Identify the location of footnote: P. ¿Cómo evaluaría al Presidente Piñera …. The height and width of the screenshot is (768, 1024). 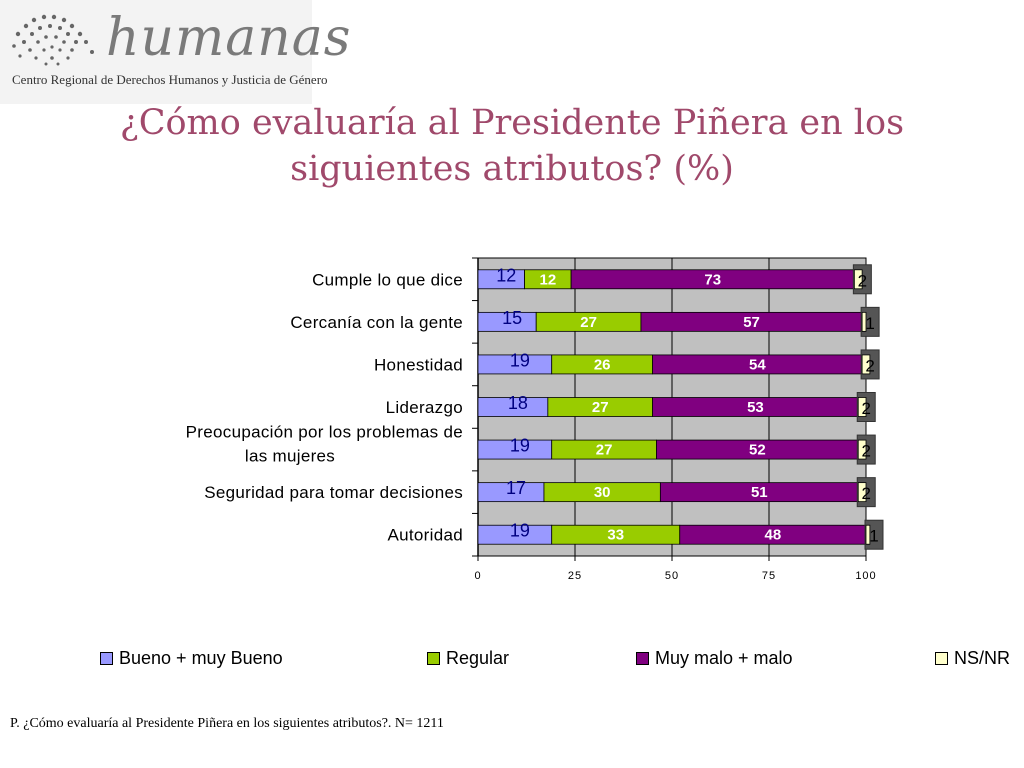
(227, 723).